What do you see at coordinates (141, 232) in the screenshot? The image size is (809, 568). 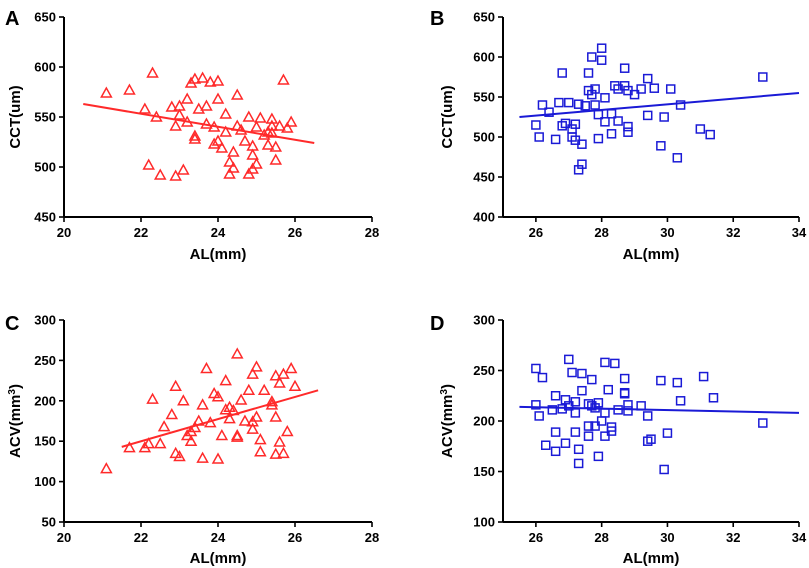 I see `panel-a-x-tick-label: 22` at bounding box center [141, 232].